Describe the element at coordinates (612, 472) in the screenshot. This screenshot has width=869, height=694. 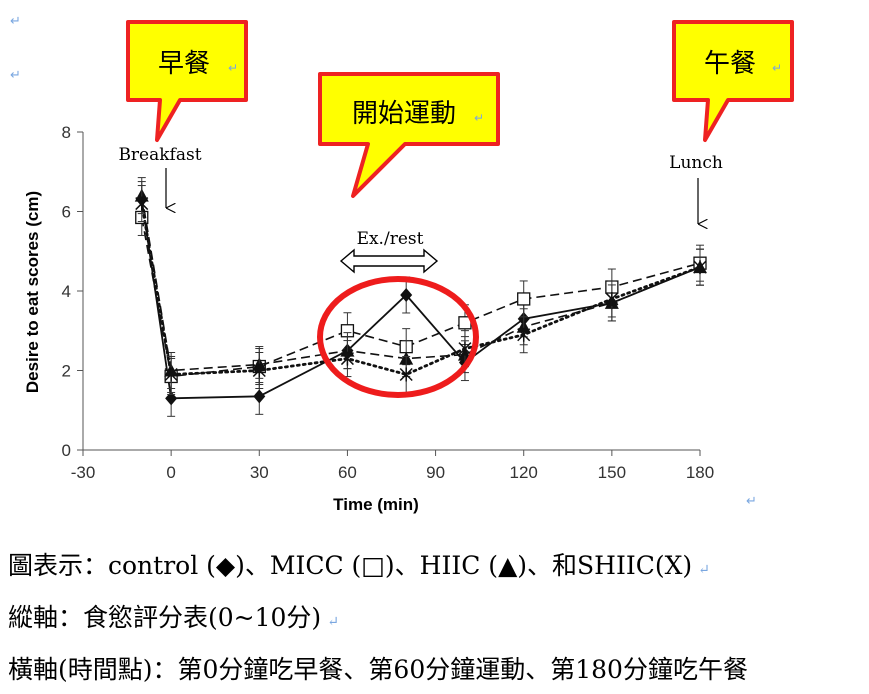
I see `x-tick-label: 150` at that location.